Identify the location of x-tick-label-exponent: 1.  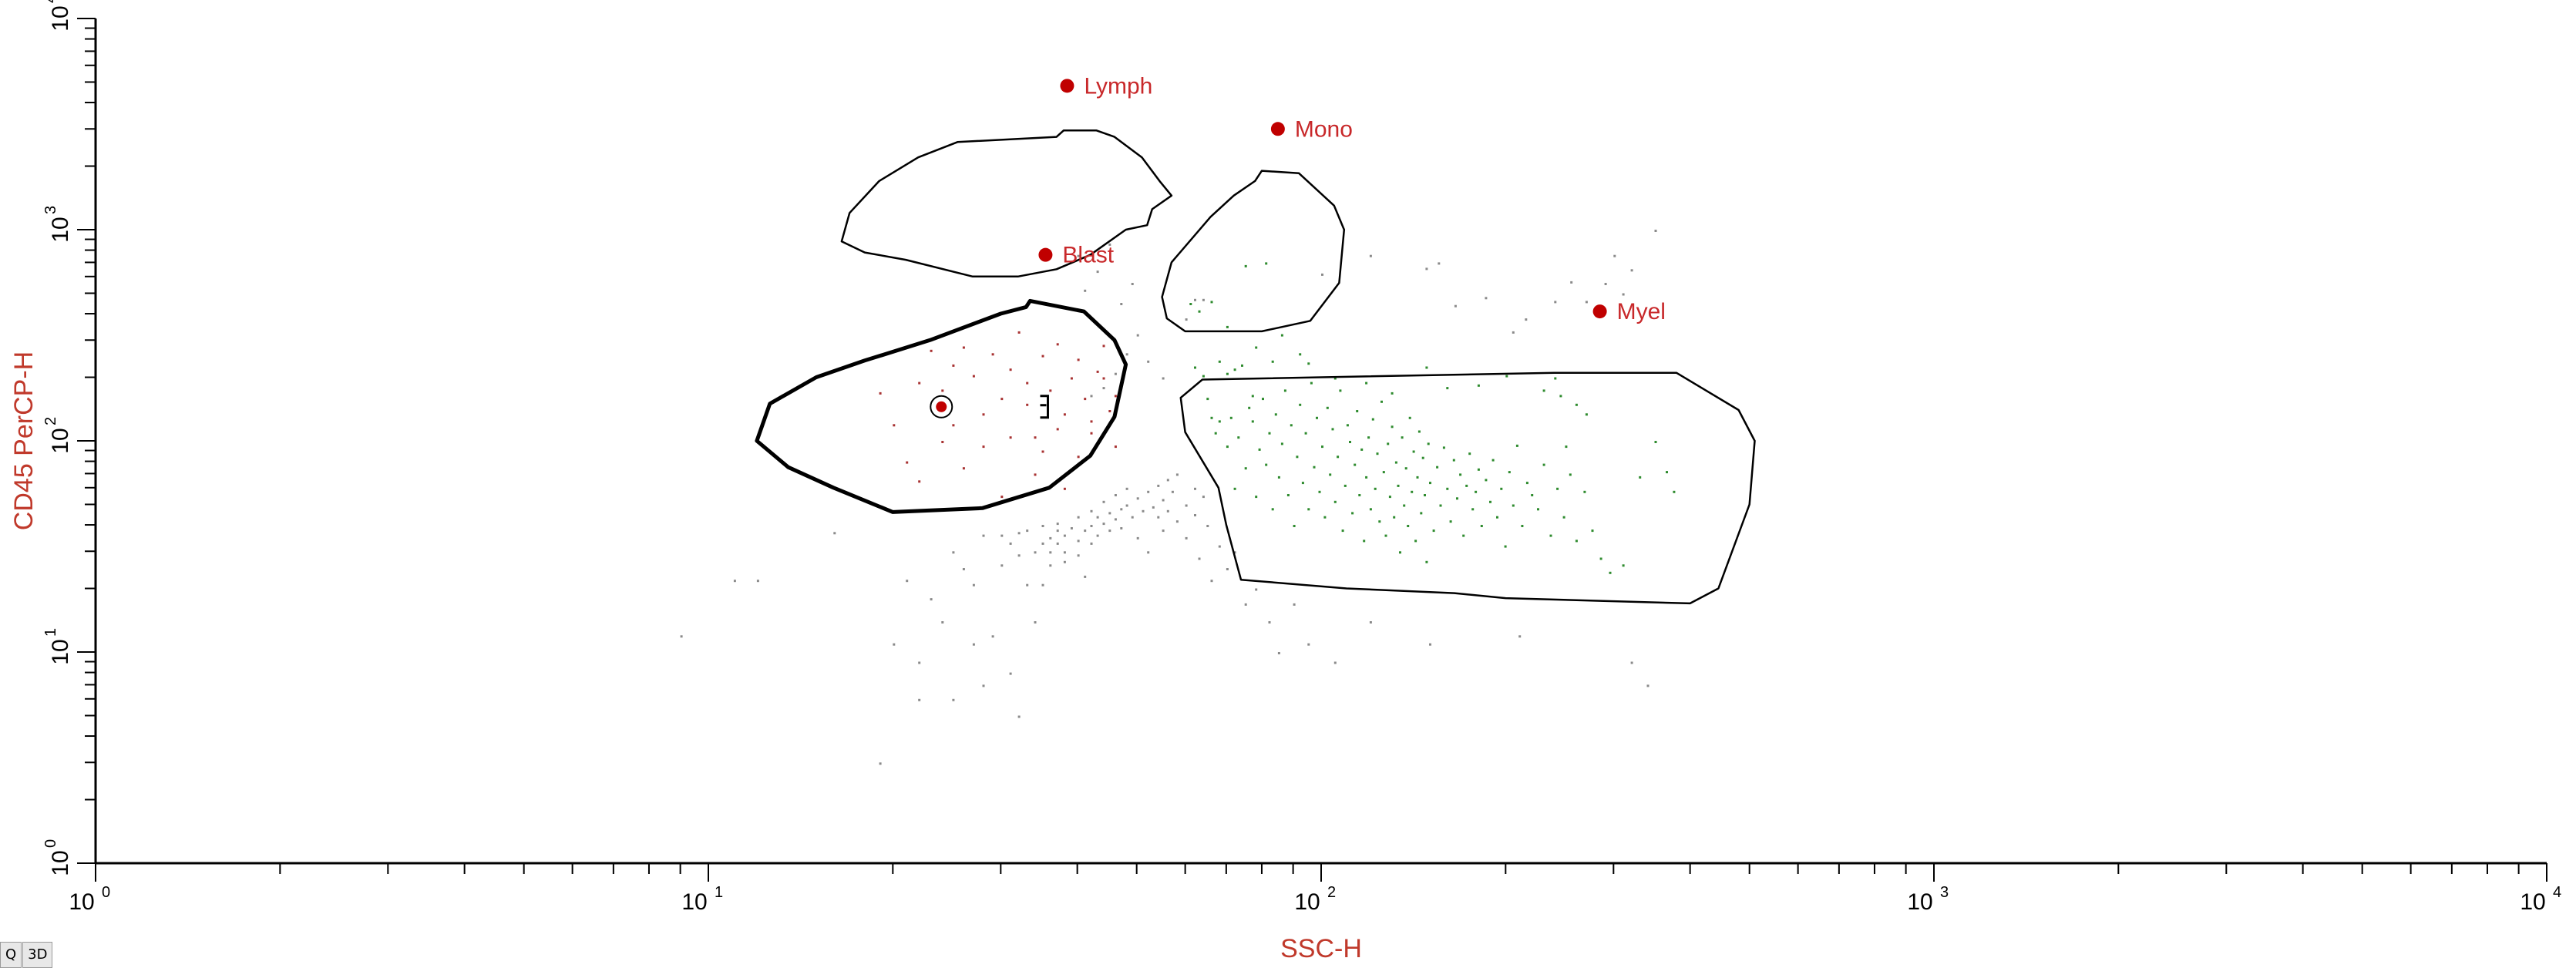
(719, 892).